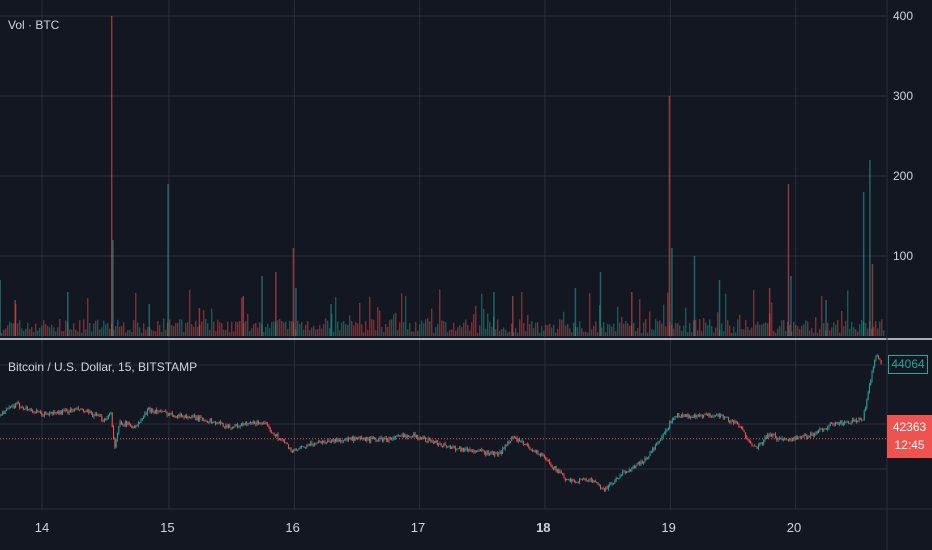  I want to click on time-axis: 14 15 16 17 18 19 20, so click(418, 527).